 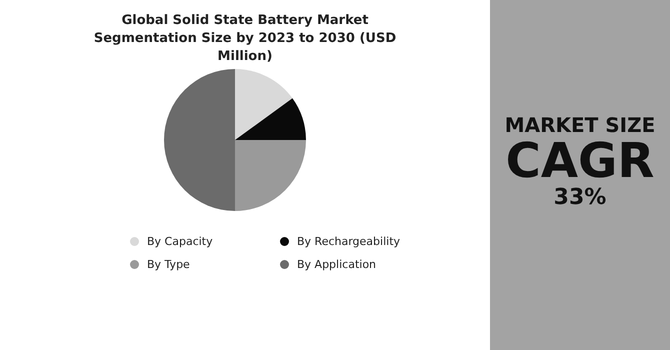 I want to click on legend-label: By Rechargeability, so click(x=348, y=241).